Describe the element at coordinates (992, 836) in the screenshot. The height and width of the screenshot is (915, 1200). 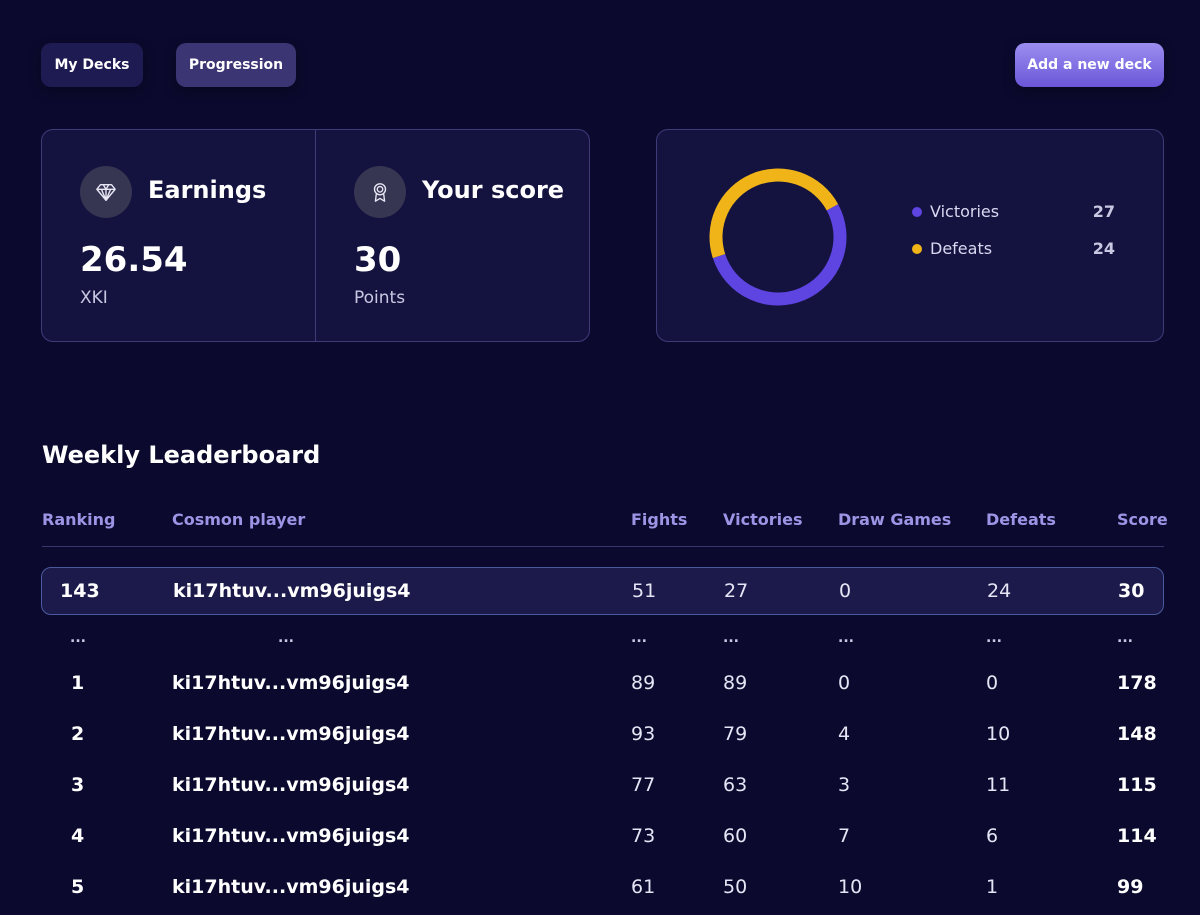
I see `defeats-cell: 6` at that location.